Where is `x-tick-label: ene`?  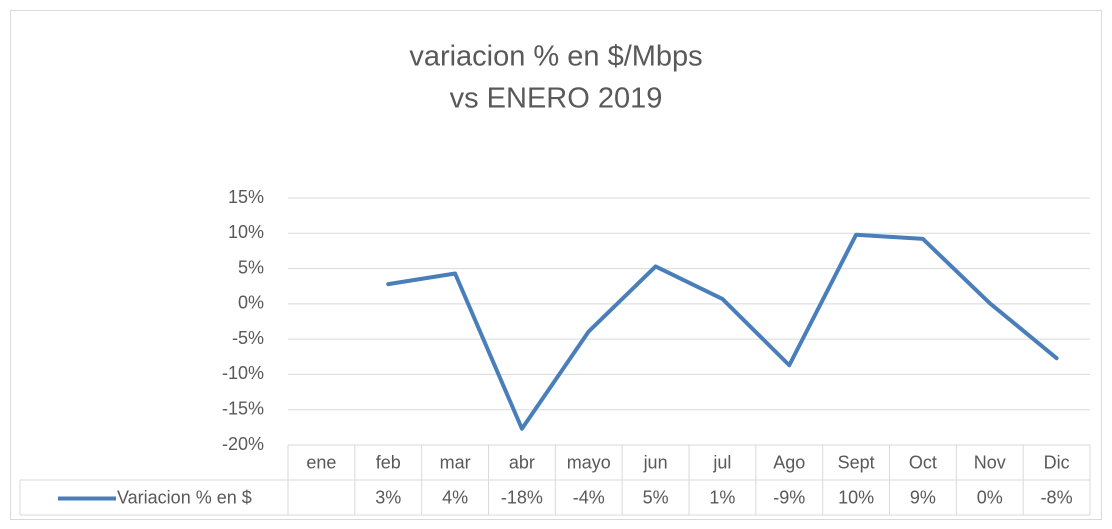
x-tick-label: ene is located at coordinates (321, 462).